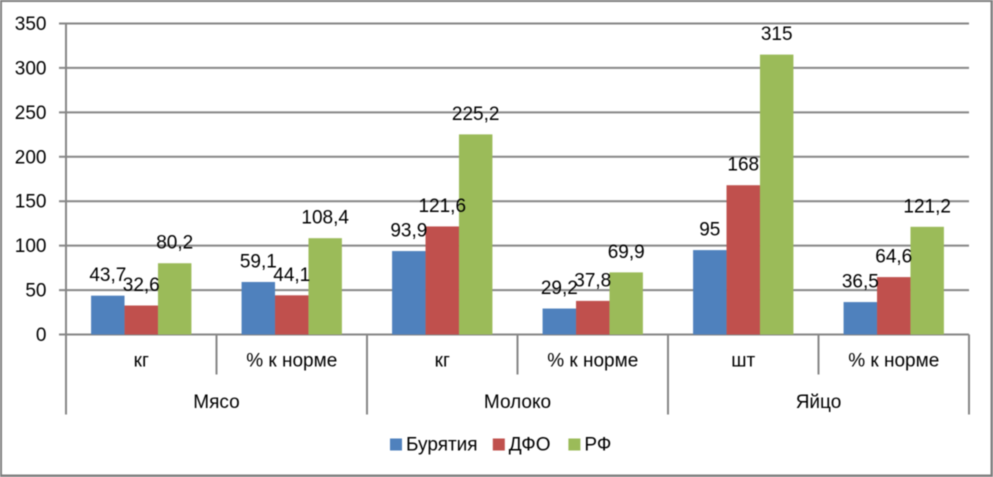 This screenshot has height=477, width=993. What do you see at coordinates (141, 285) in the screenshot?
I see `svg-text: 32,6` at bounding box center [141, 285].